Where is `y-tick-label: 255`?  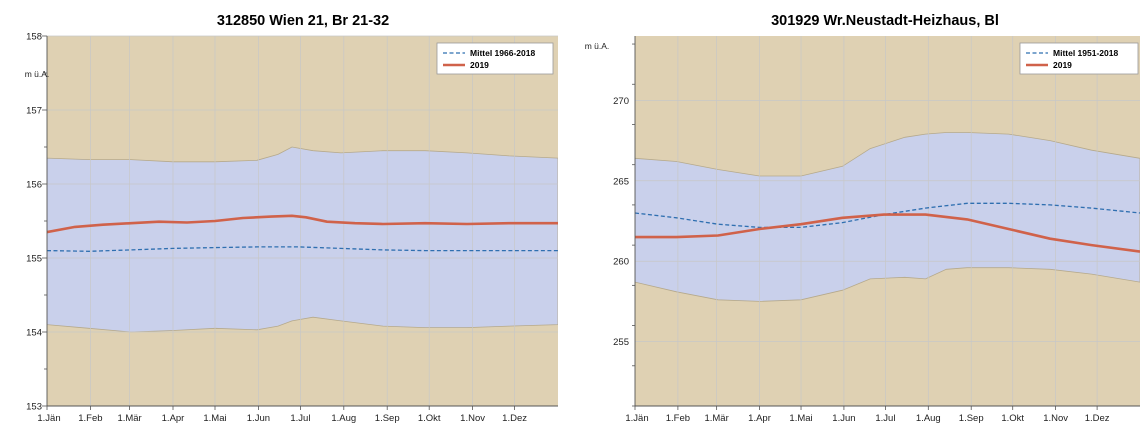 y-tick-label: 255 is located at coordinates (621, 342).